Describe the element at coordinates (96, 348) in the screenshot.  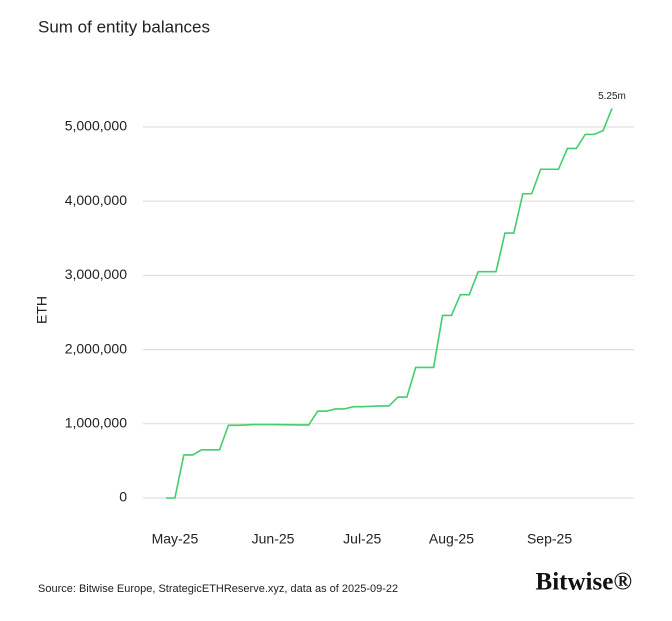
I see `y-tick-label: 2,000,000` at that location.